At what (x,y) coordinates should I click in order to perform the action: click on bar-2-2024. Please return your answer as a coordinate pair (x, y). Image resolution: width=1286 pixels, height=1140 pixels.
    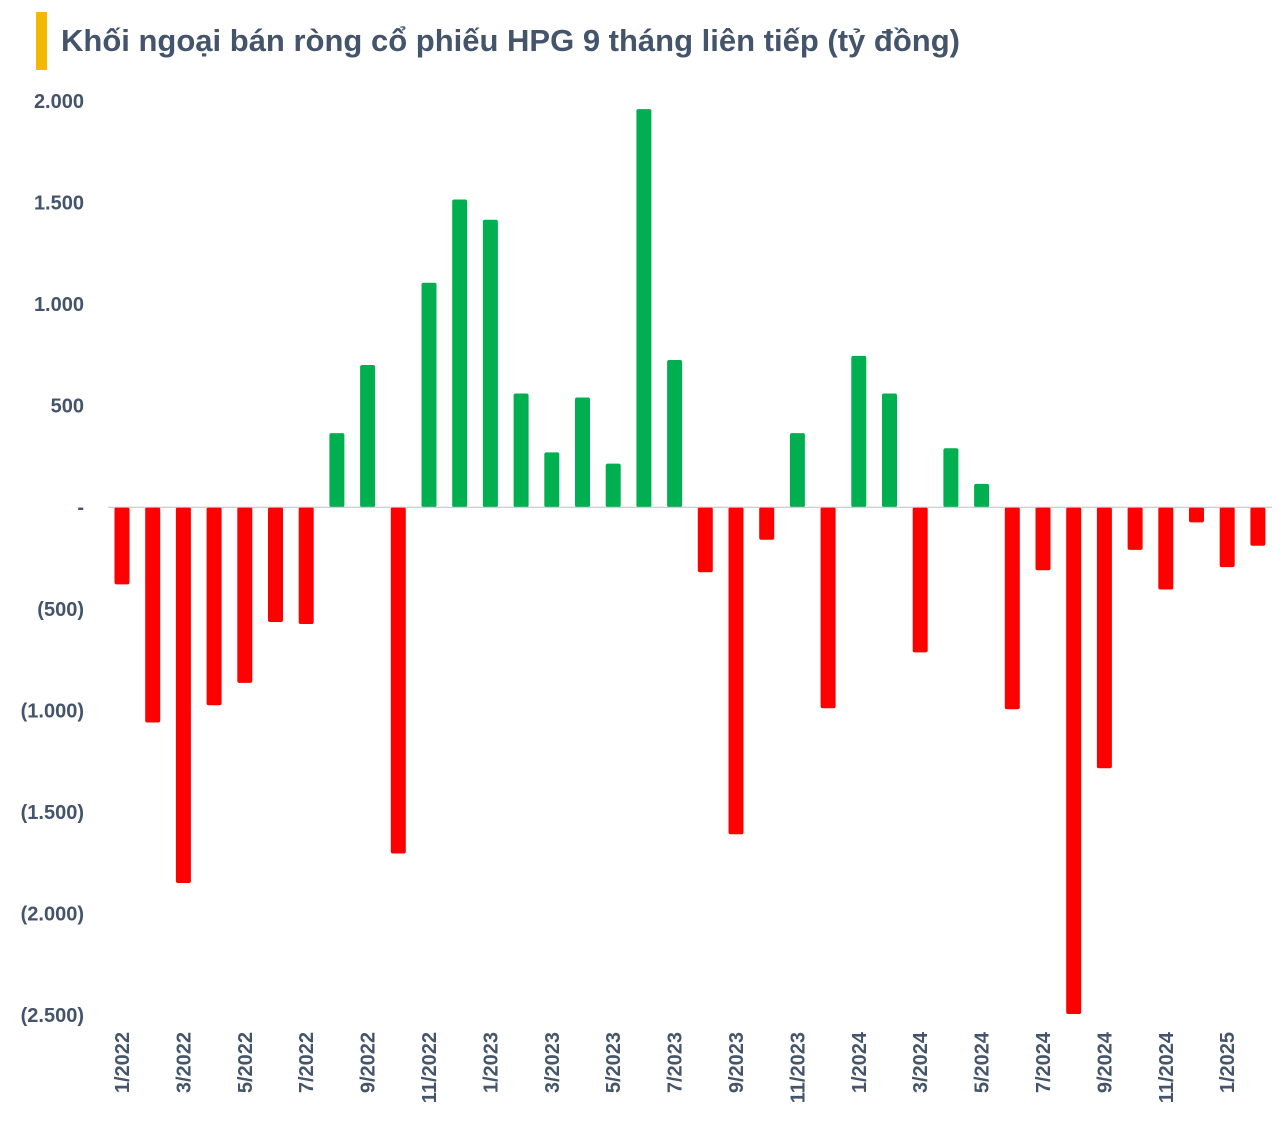
    Looking at the image, I should click on (889, 450).